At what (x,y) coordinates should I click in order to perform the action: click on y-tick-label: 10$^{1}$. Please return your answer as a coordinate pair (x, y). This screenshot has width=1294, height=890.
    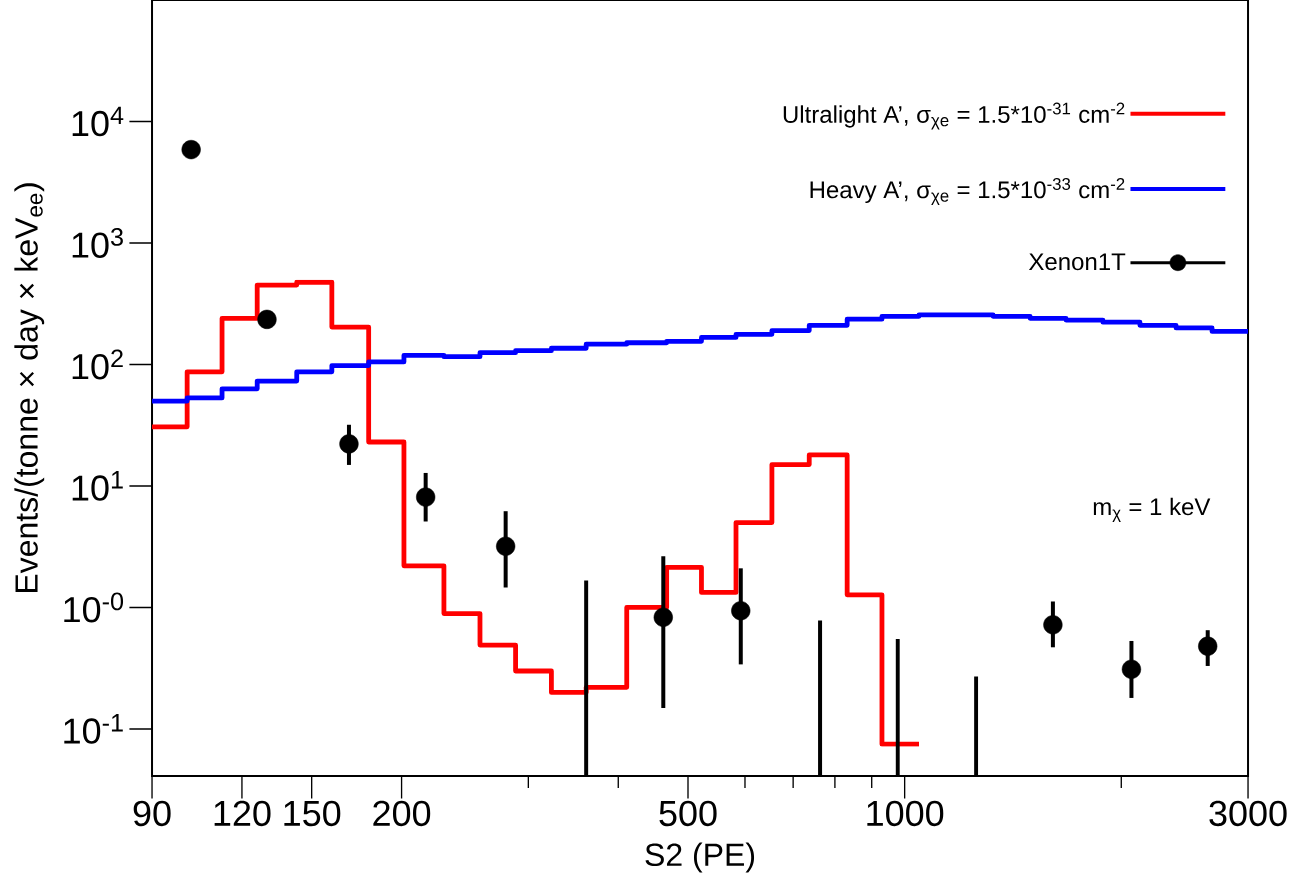
    Looking at the image, I should click on (97, 486).